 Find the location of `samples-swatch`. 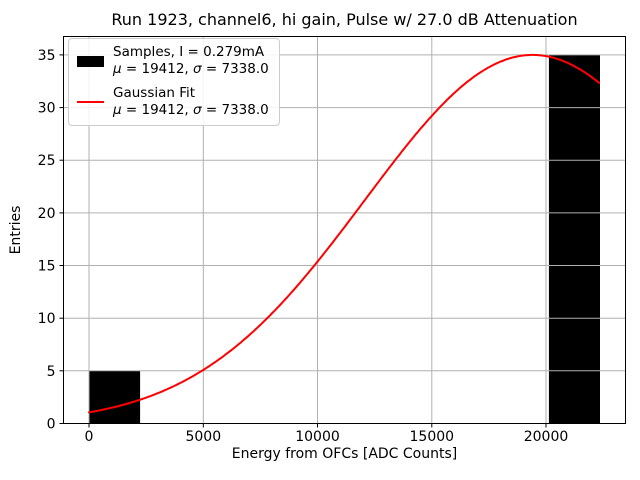

samples-swatch is located at coordinates (90, 61).